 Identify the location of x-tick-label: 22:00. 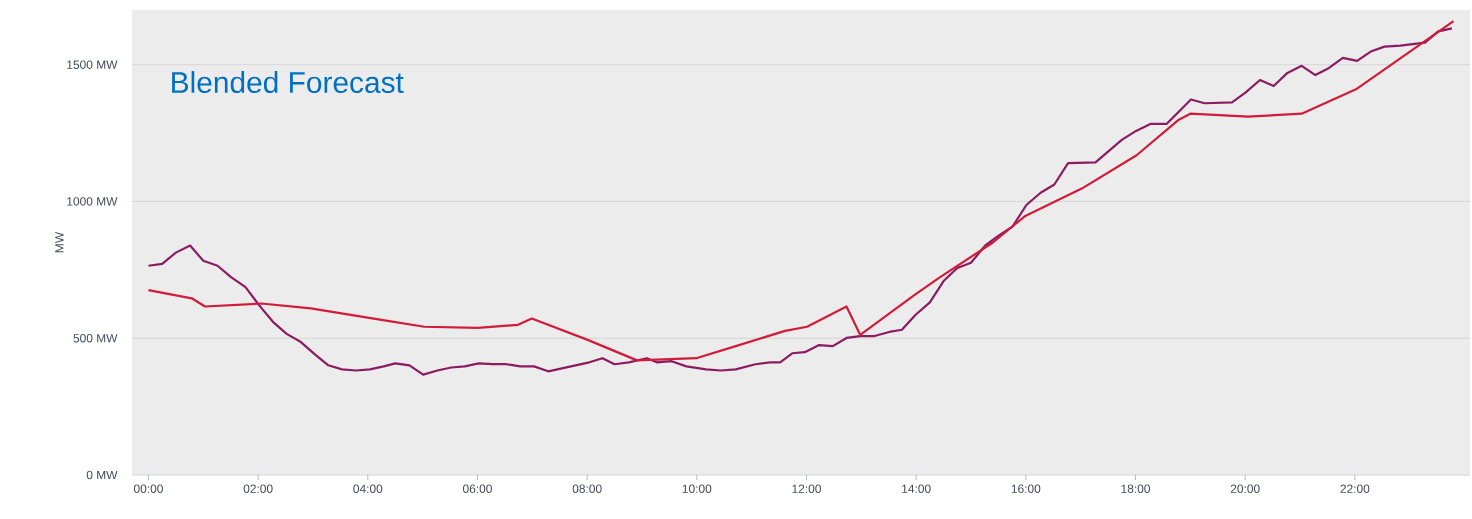
(1355, 488).